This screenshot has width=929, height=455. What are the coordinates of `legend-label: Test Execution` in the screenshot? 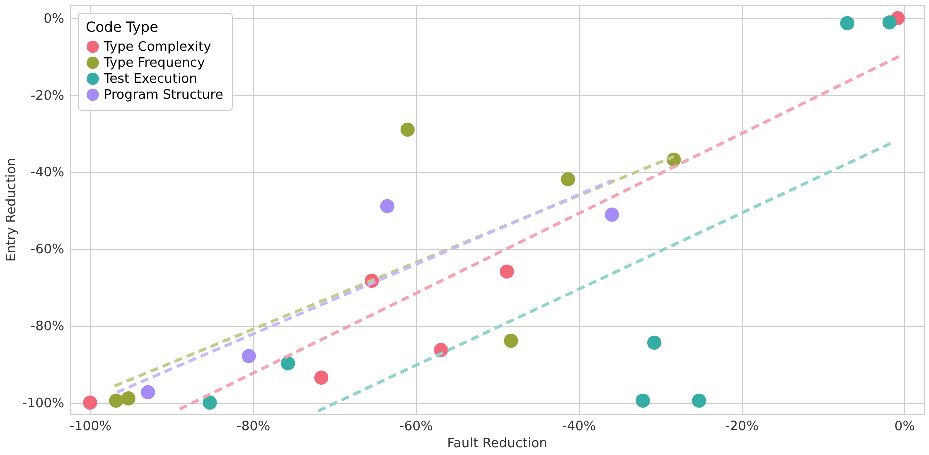 It's located at (150, 79).